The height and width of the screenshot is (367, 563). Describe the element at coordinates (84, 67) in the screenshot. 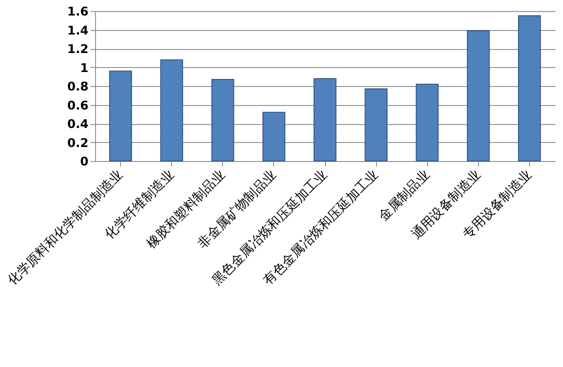

I see `y-tick-label: 1` at that location.